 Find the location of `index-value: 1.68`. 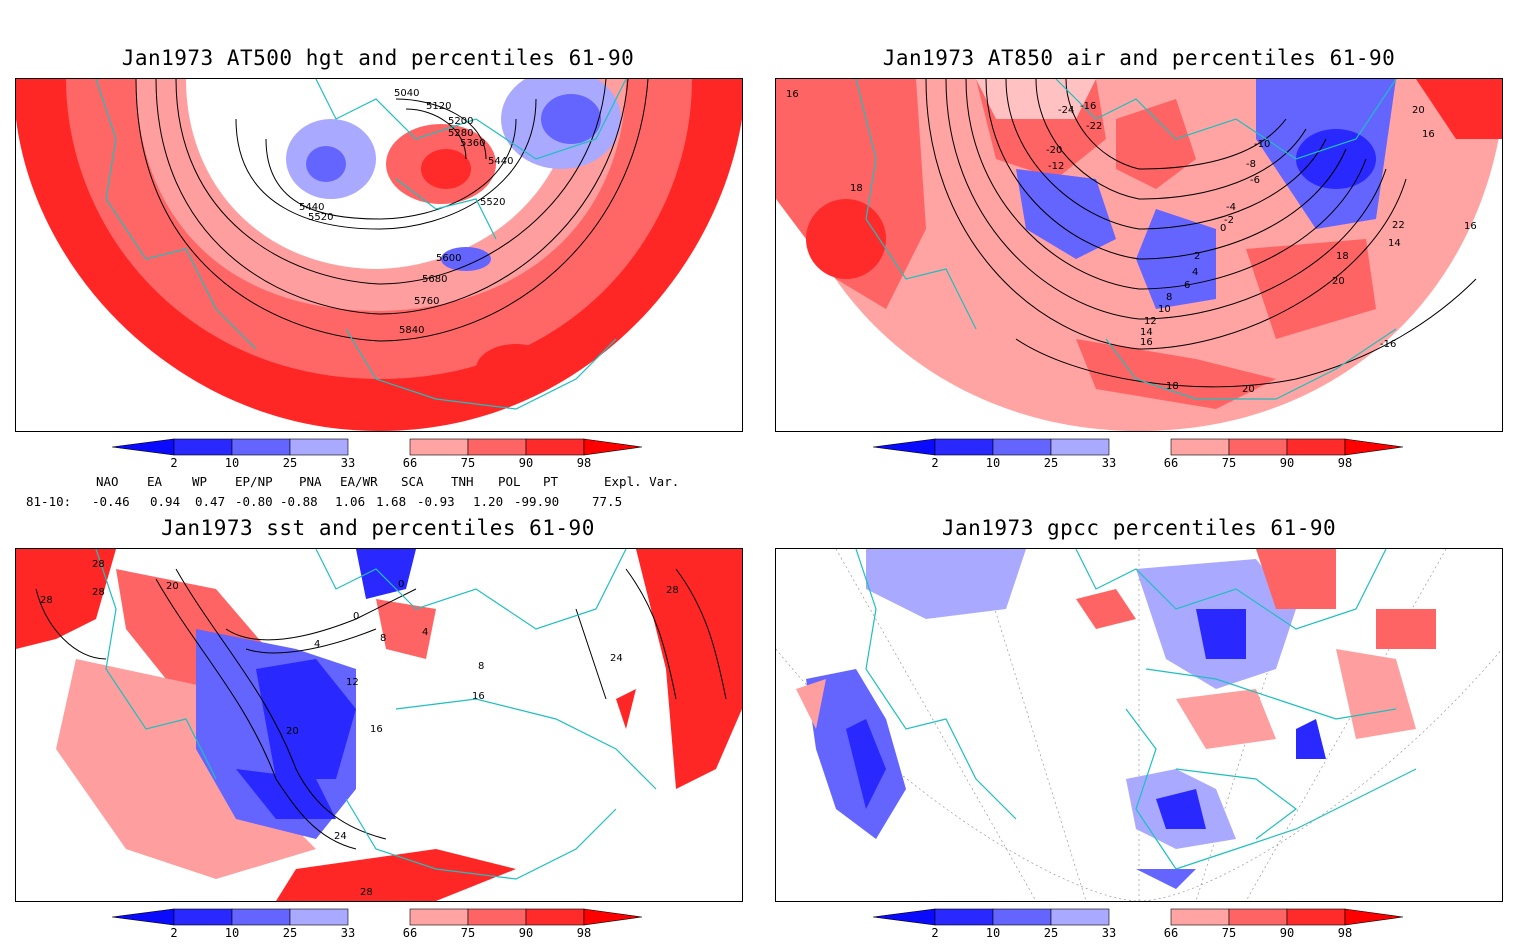

index-value: 1.68 is located at coordinates (391, 501).